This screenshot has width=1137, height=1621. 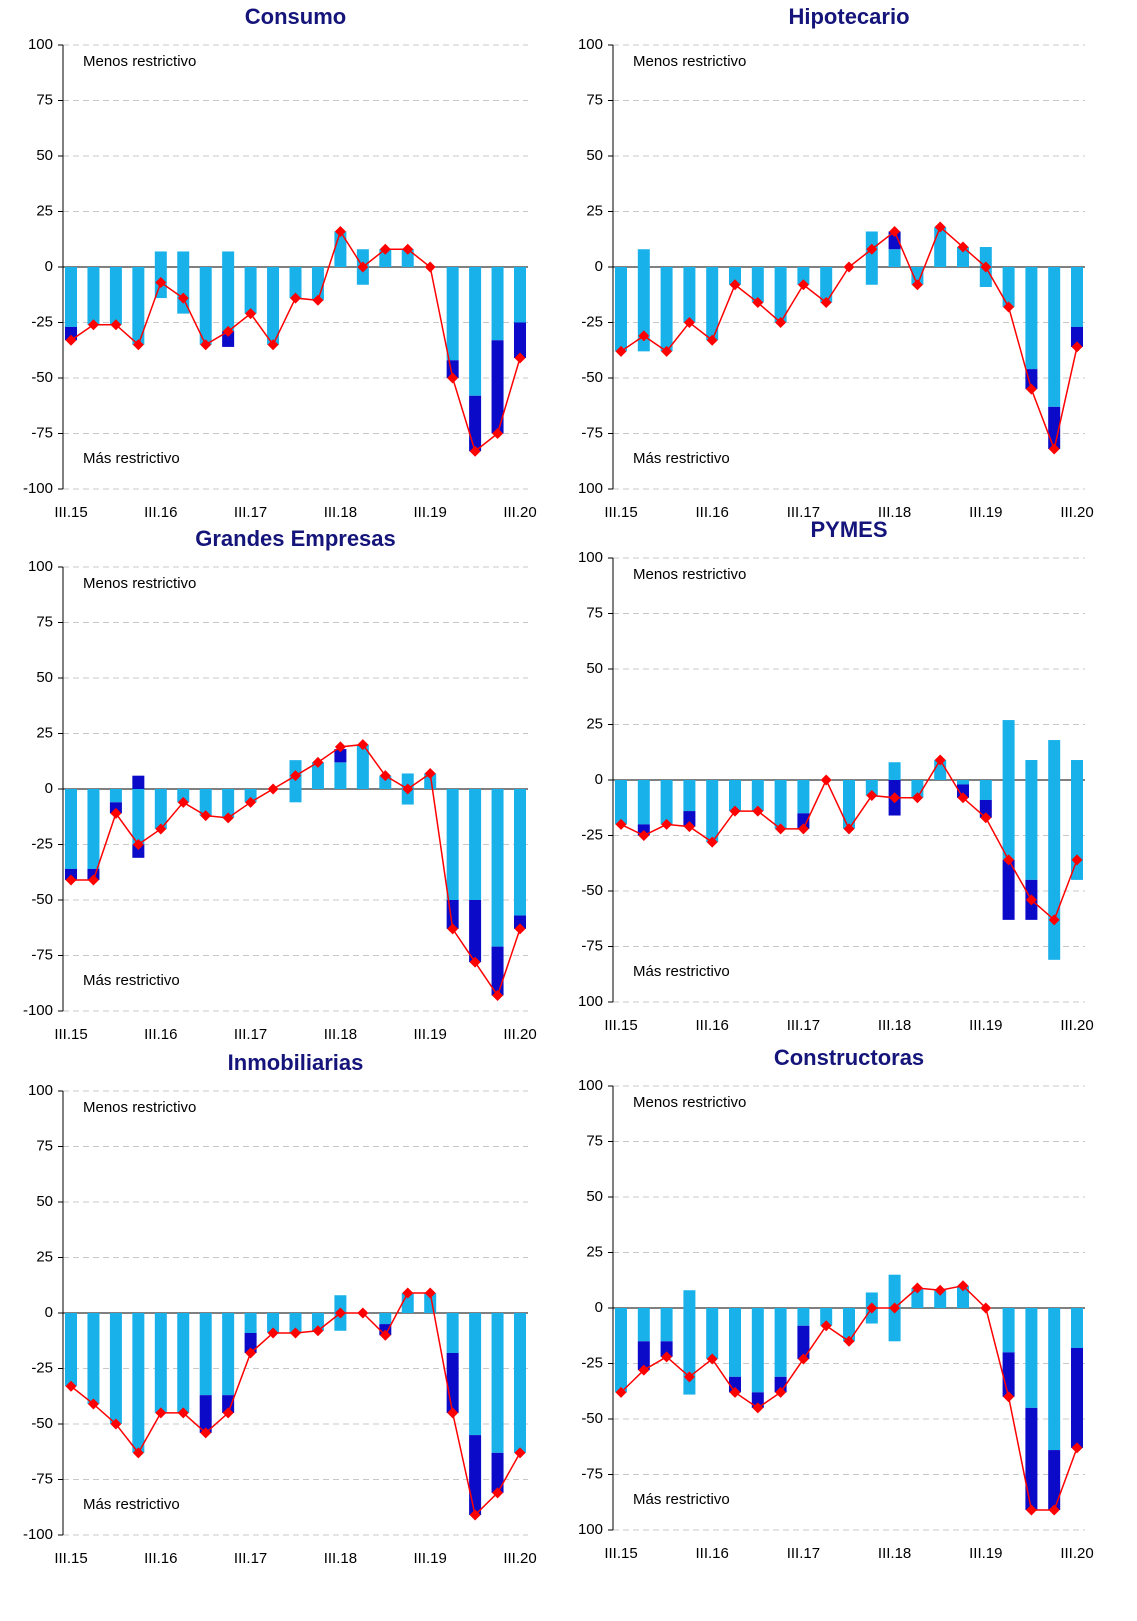 I want to click on x-tick-label: III.20, so click(x=519, y=1034).